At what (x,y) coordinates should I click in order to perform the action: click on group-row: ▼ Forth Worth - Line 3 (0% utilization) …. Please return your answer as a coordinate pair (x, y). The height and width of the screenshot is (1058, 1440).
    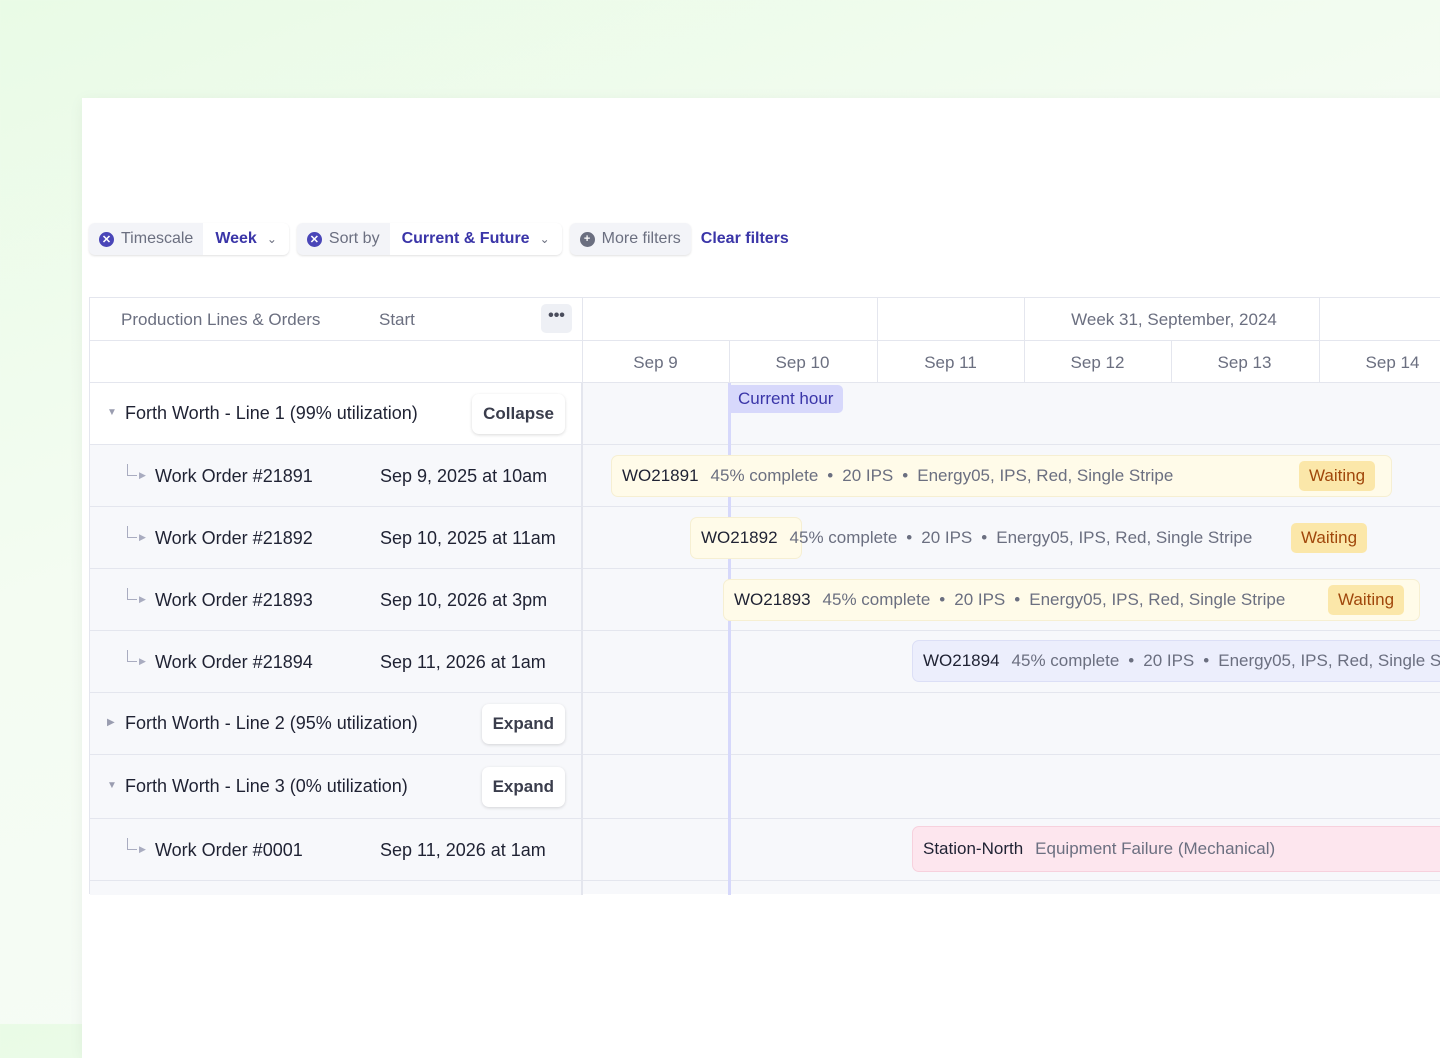
    Looking at the image, I should click on (765, 787).